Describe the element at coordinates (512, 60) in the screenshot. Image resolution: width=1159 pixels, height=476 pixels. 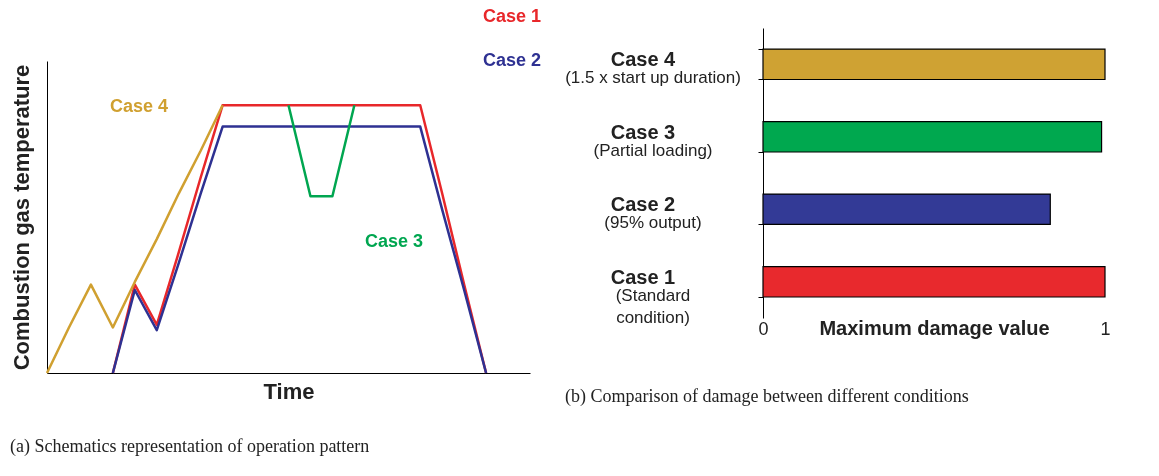
I see `text: Case 2` at that location.